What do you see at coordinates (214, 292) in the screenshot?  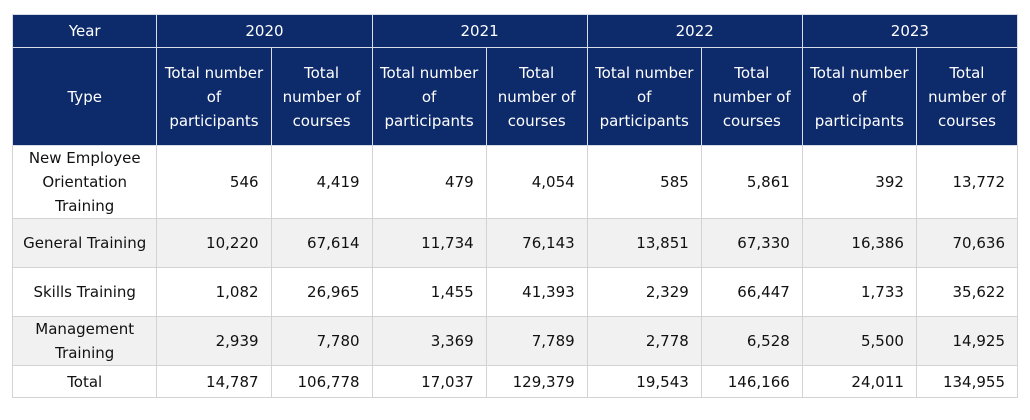 I see `participants-cell: 1,082` at bounding box center [214, 292].